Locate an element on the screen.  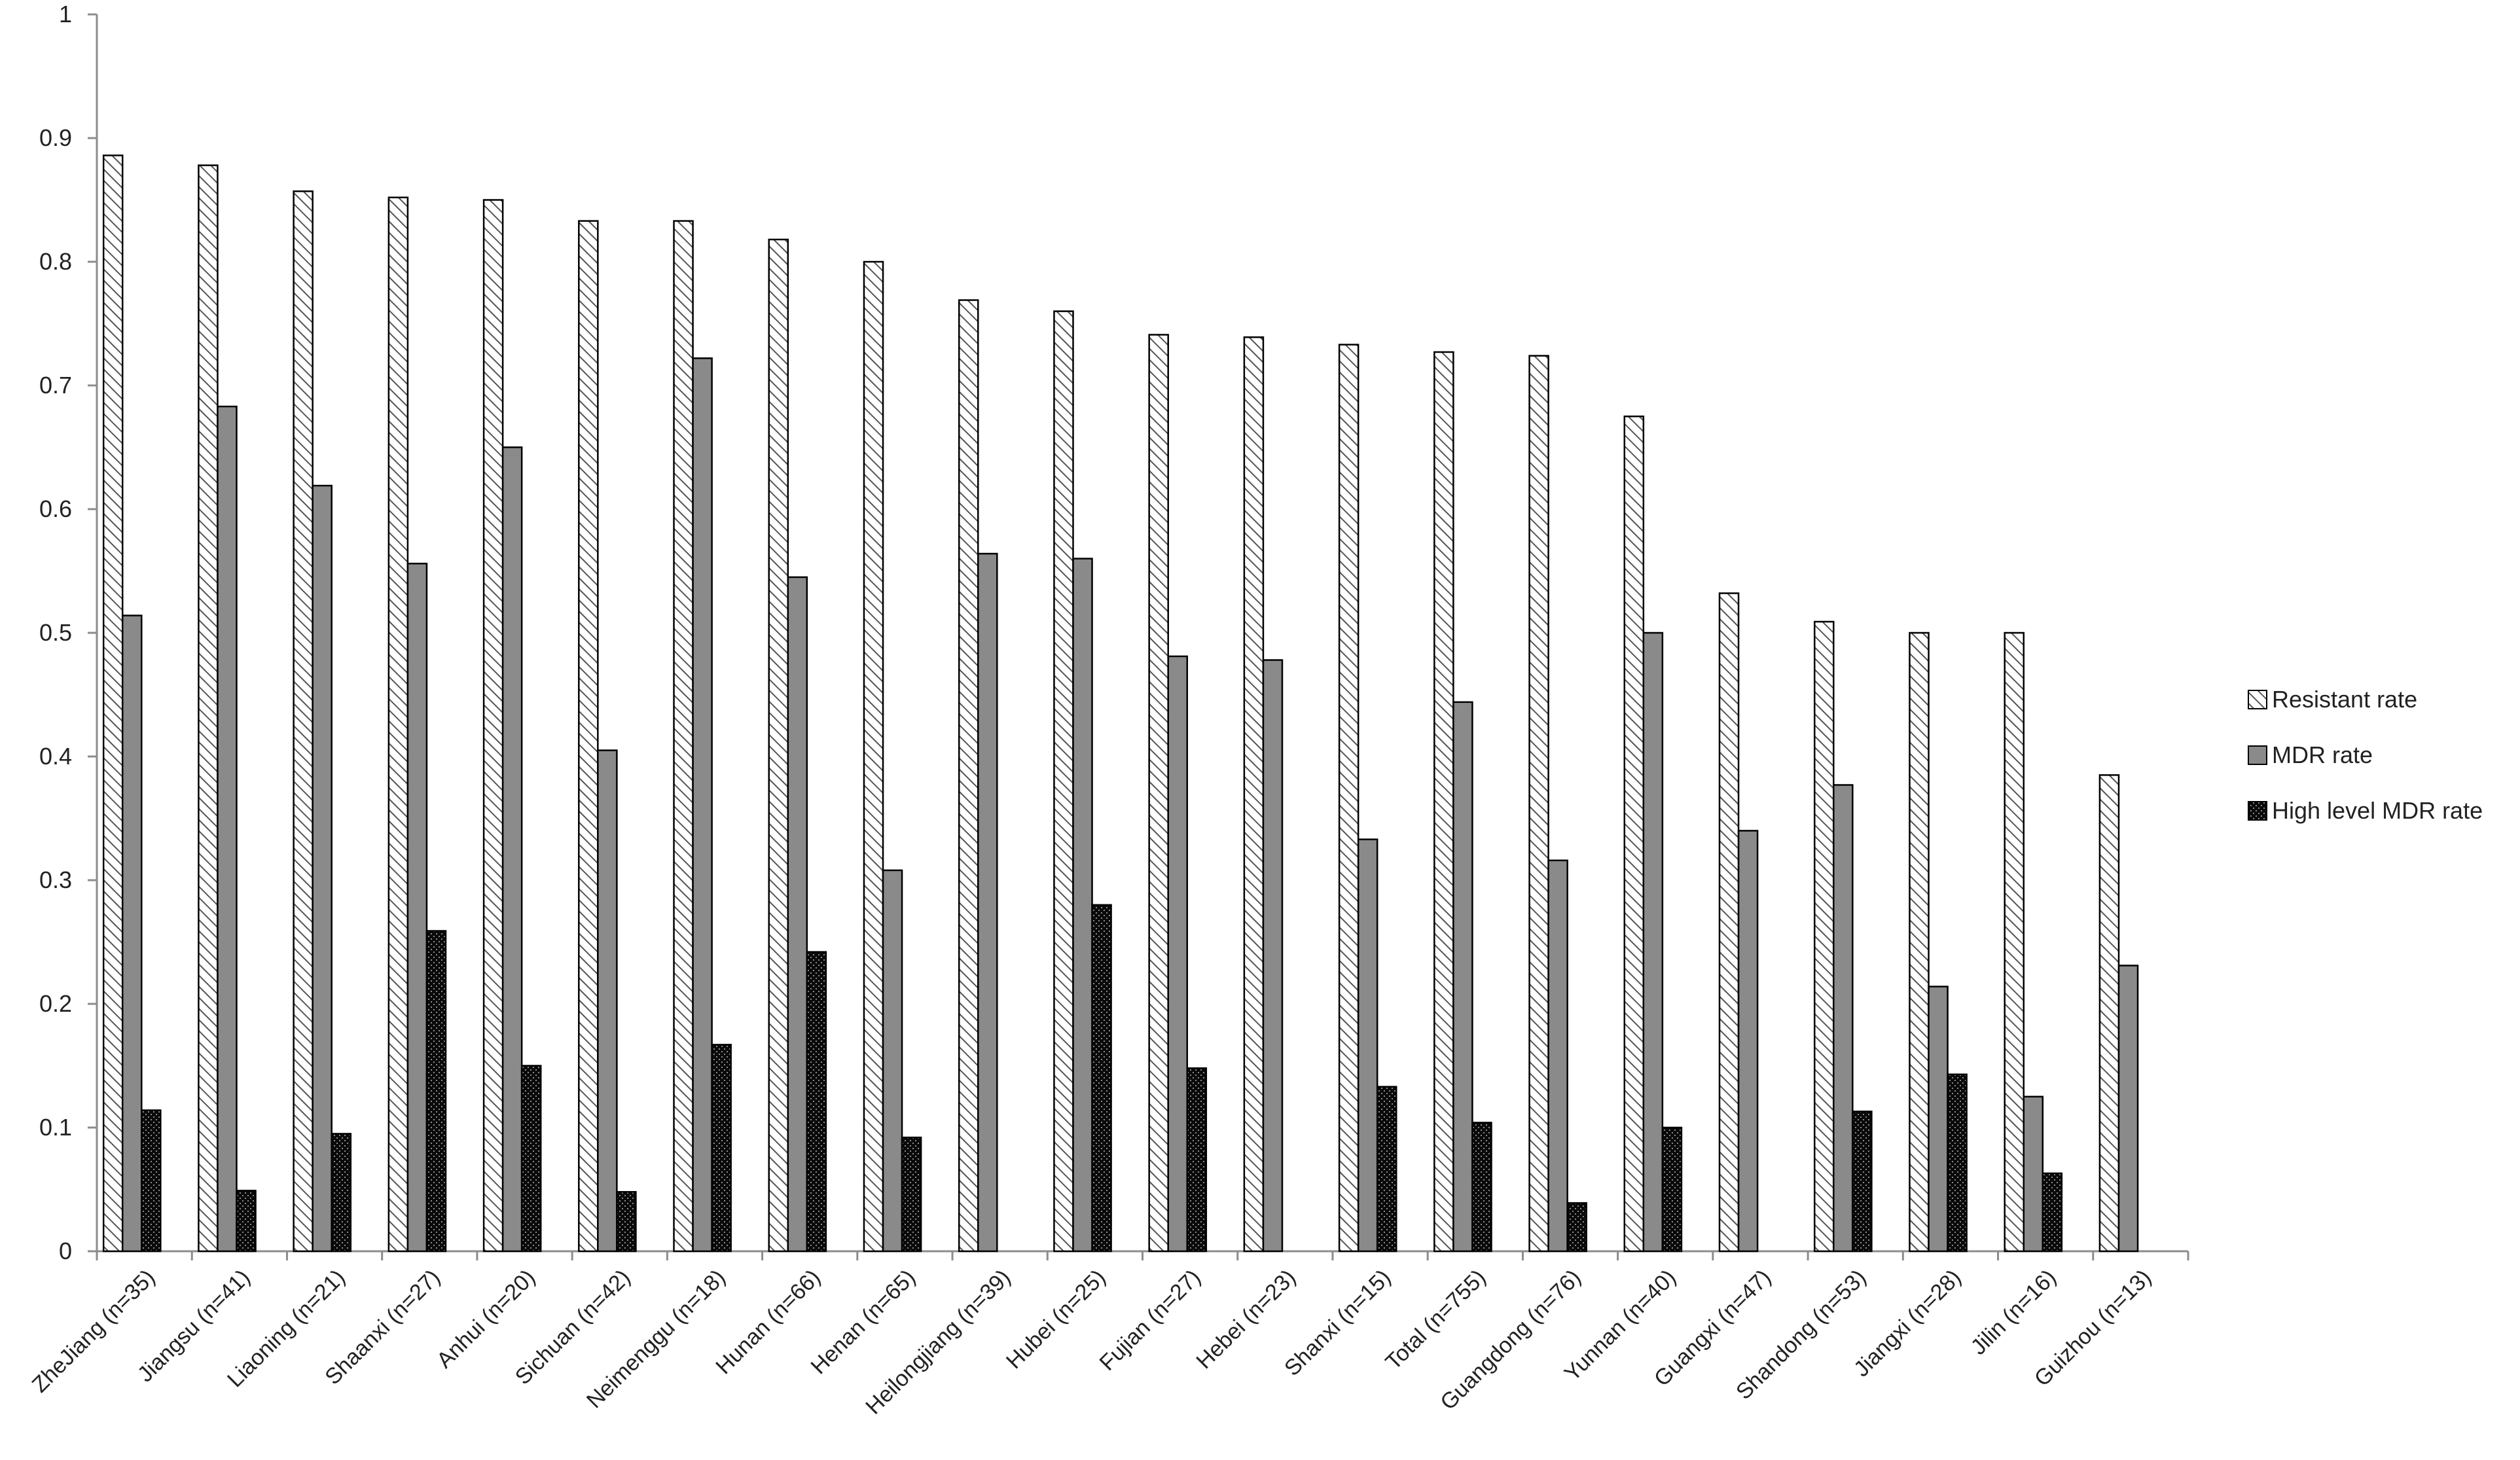
category-label: Anhui (n=20) is located at coordinates (486, 1319).